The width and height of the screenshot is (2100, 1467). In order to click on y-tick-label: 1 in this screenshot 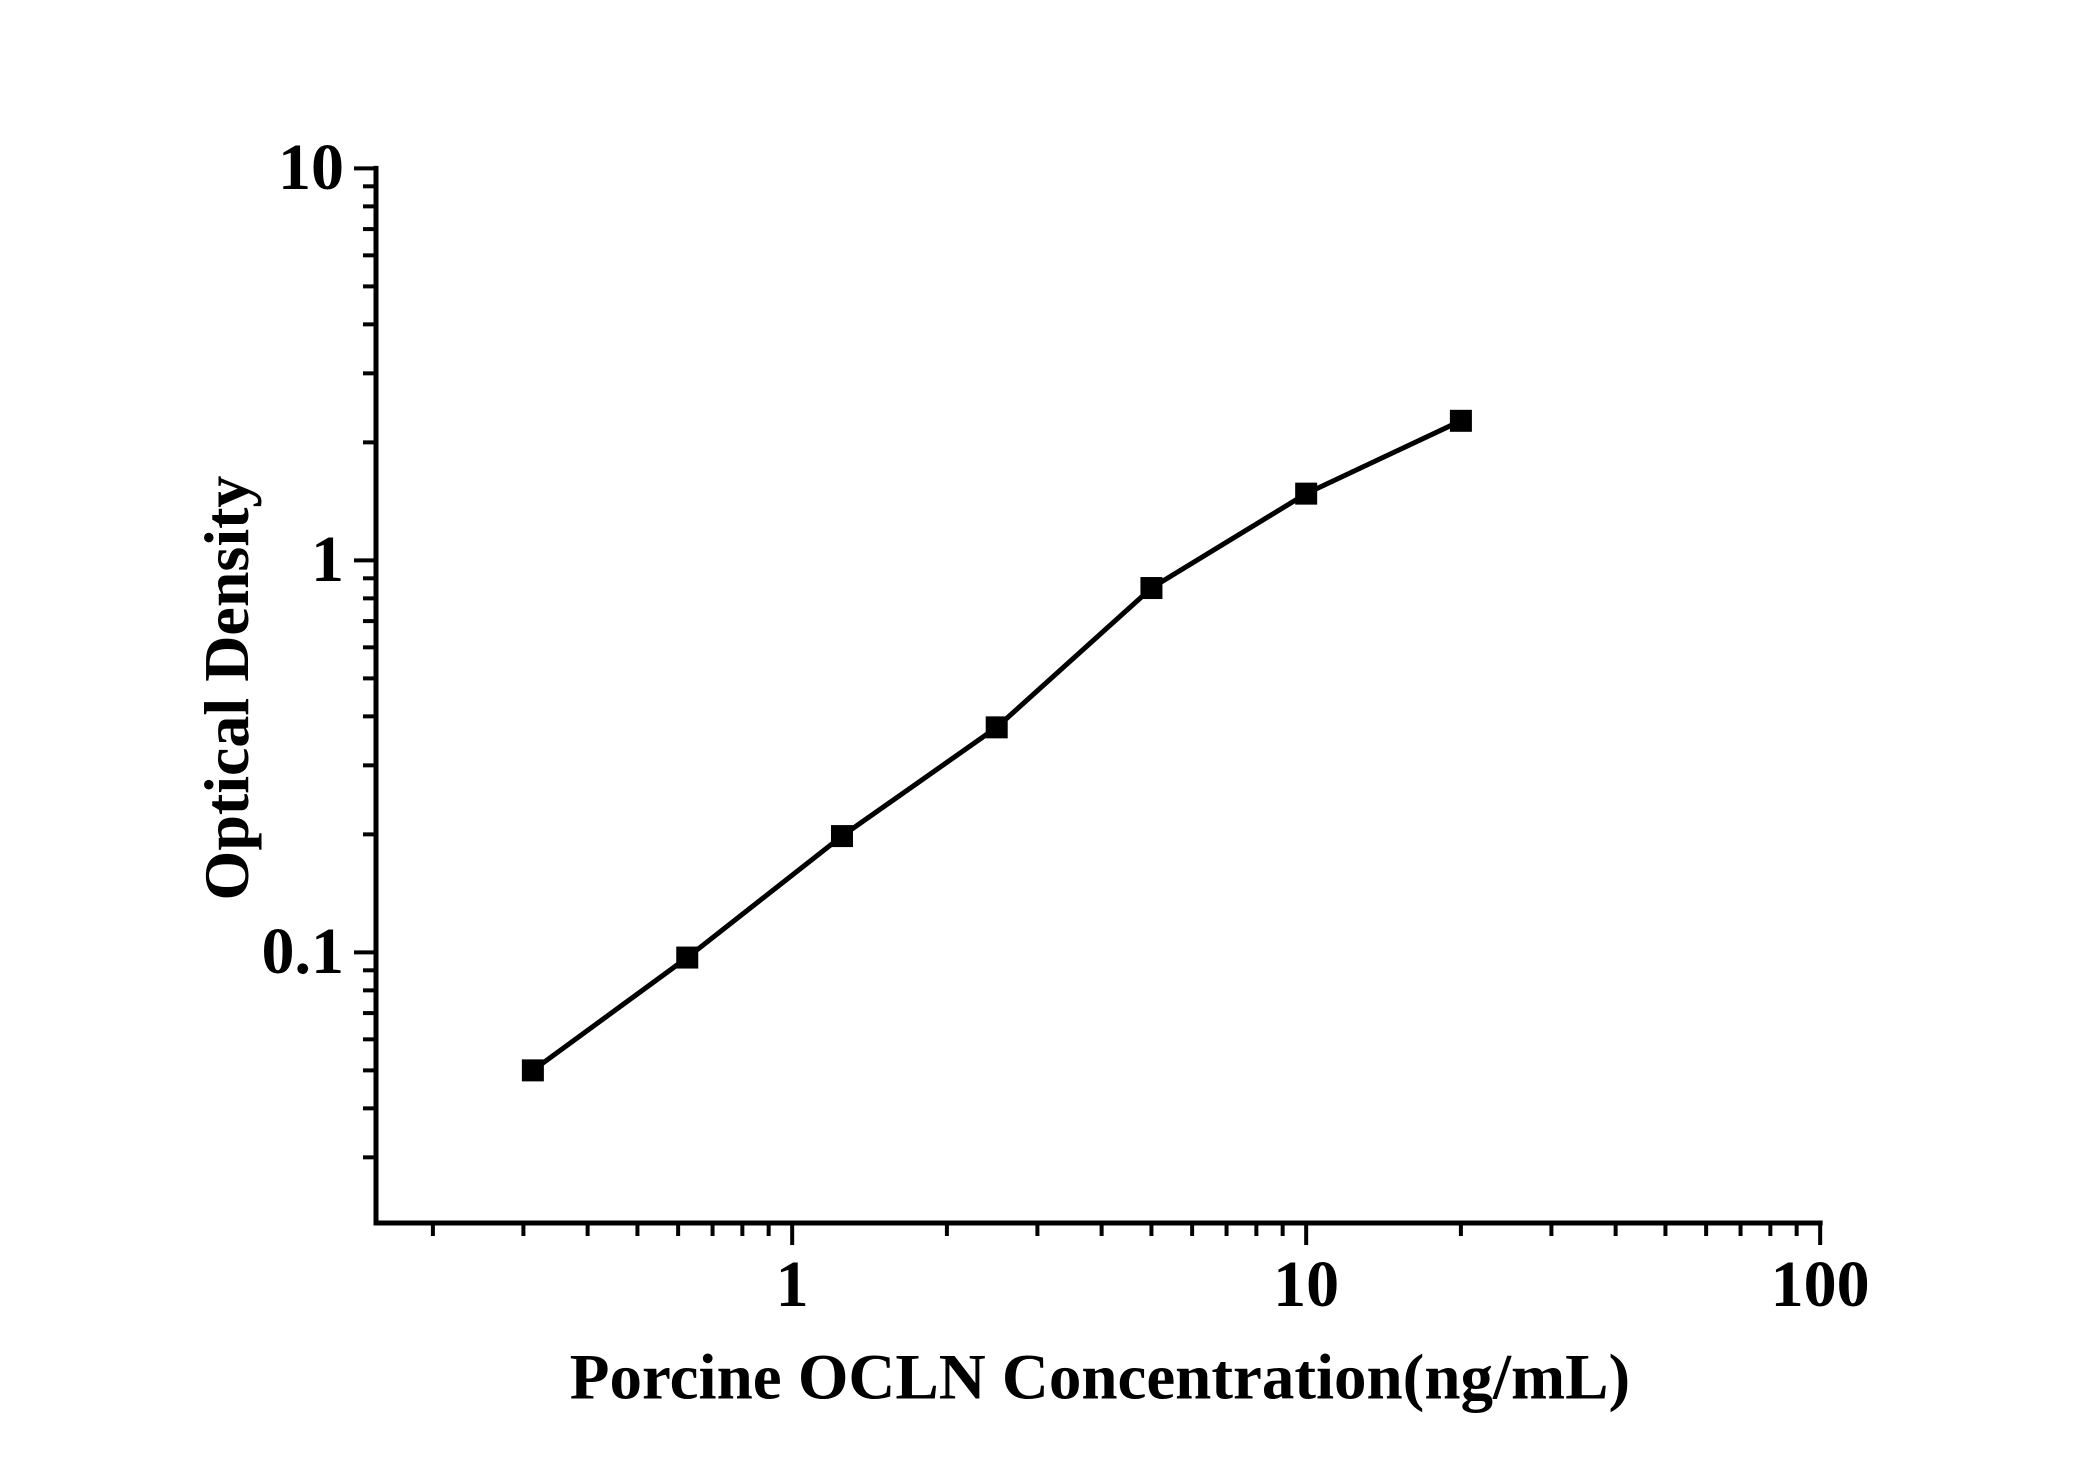, I will do `click(327, 560)`.